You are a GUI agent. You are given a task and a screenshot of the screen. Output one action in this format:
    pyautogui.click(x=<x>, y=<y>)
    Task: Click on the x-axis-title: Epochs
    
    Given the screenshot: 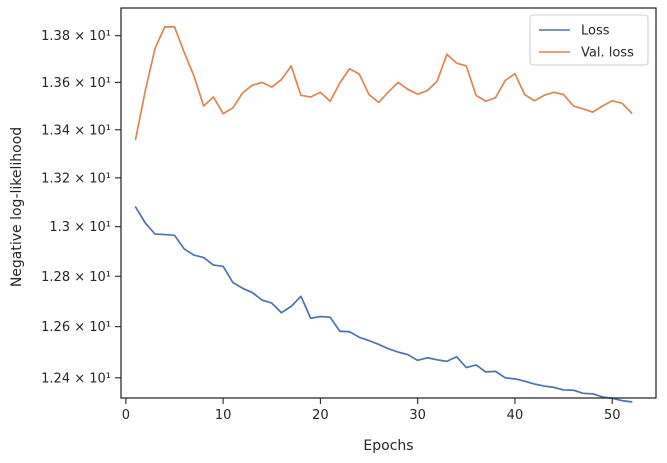 What is the action you would take?
    pyautogui.click(x=388, y=446)
    